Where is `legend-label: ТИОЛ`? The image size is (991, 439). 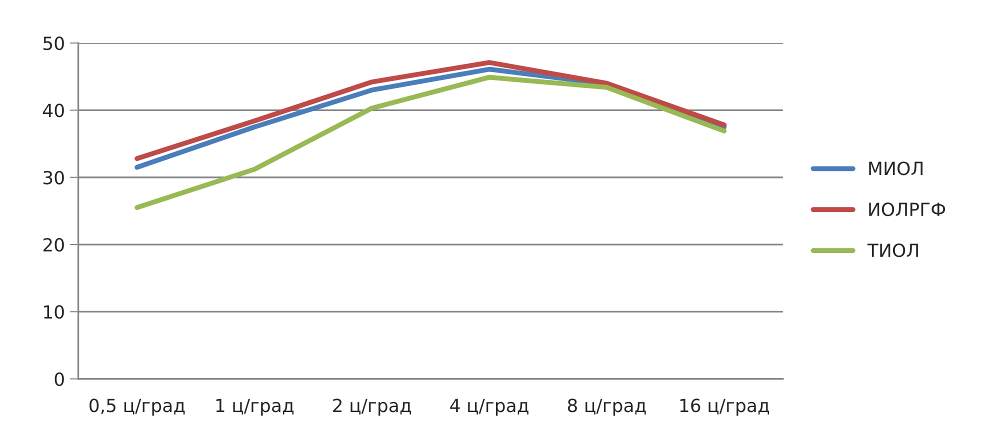 legend-label: ТИОЛ is located at coordinates (892, 250).